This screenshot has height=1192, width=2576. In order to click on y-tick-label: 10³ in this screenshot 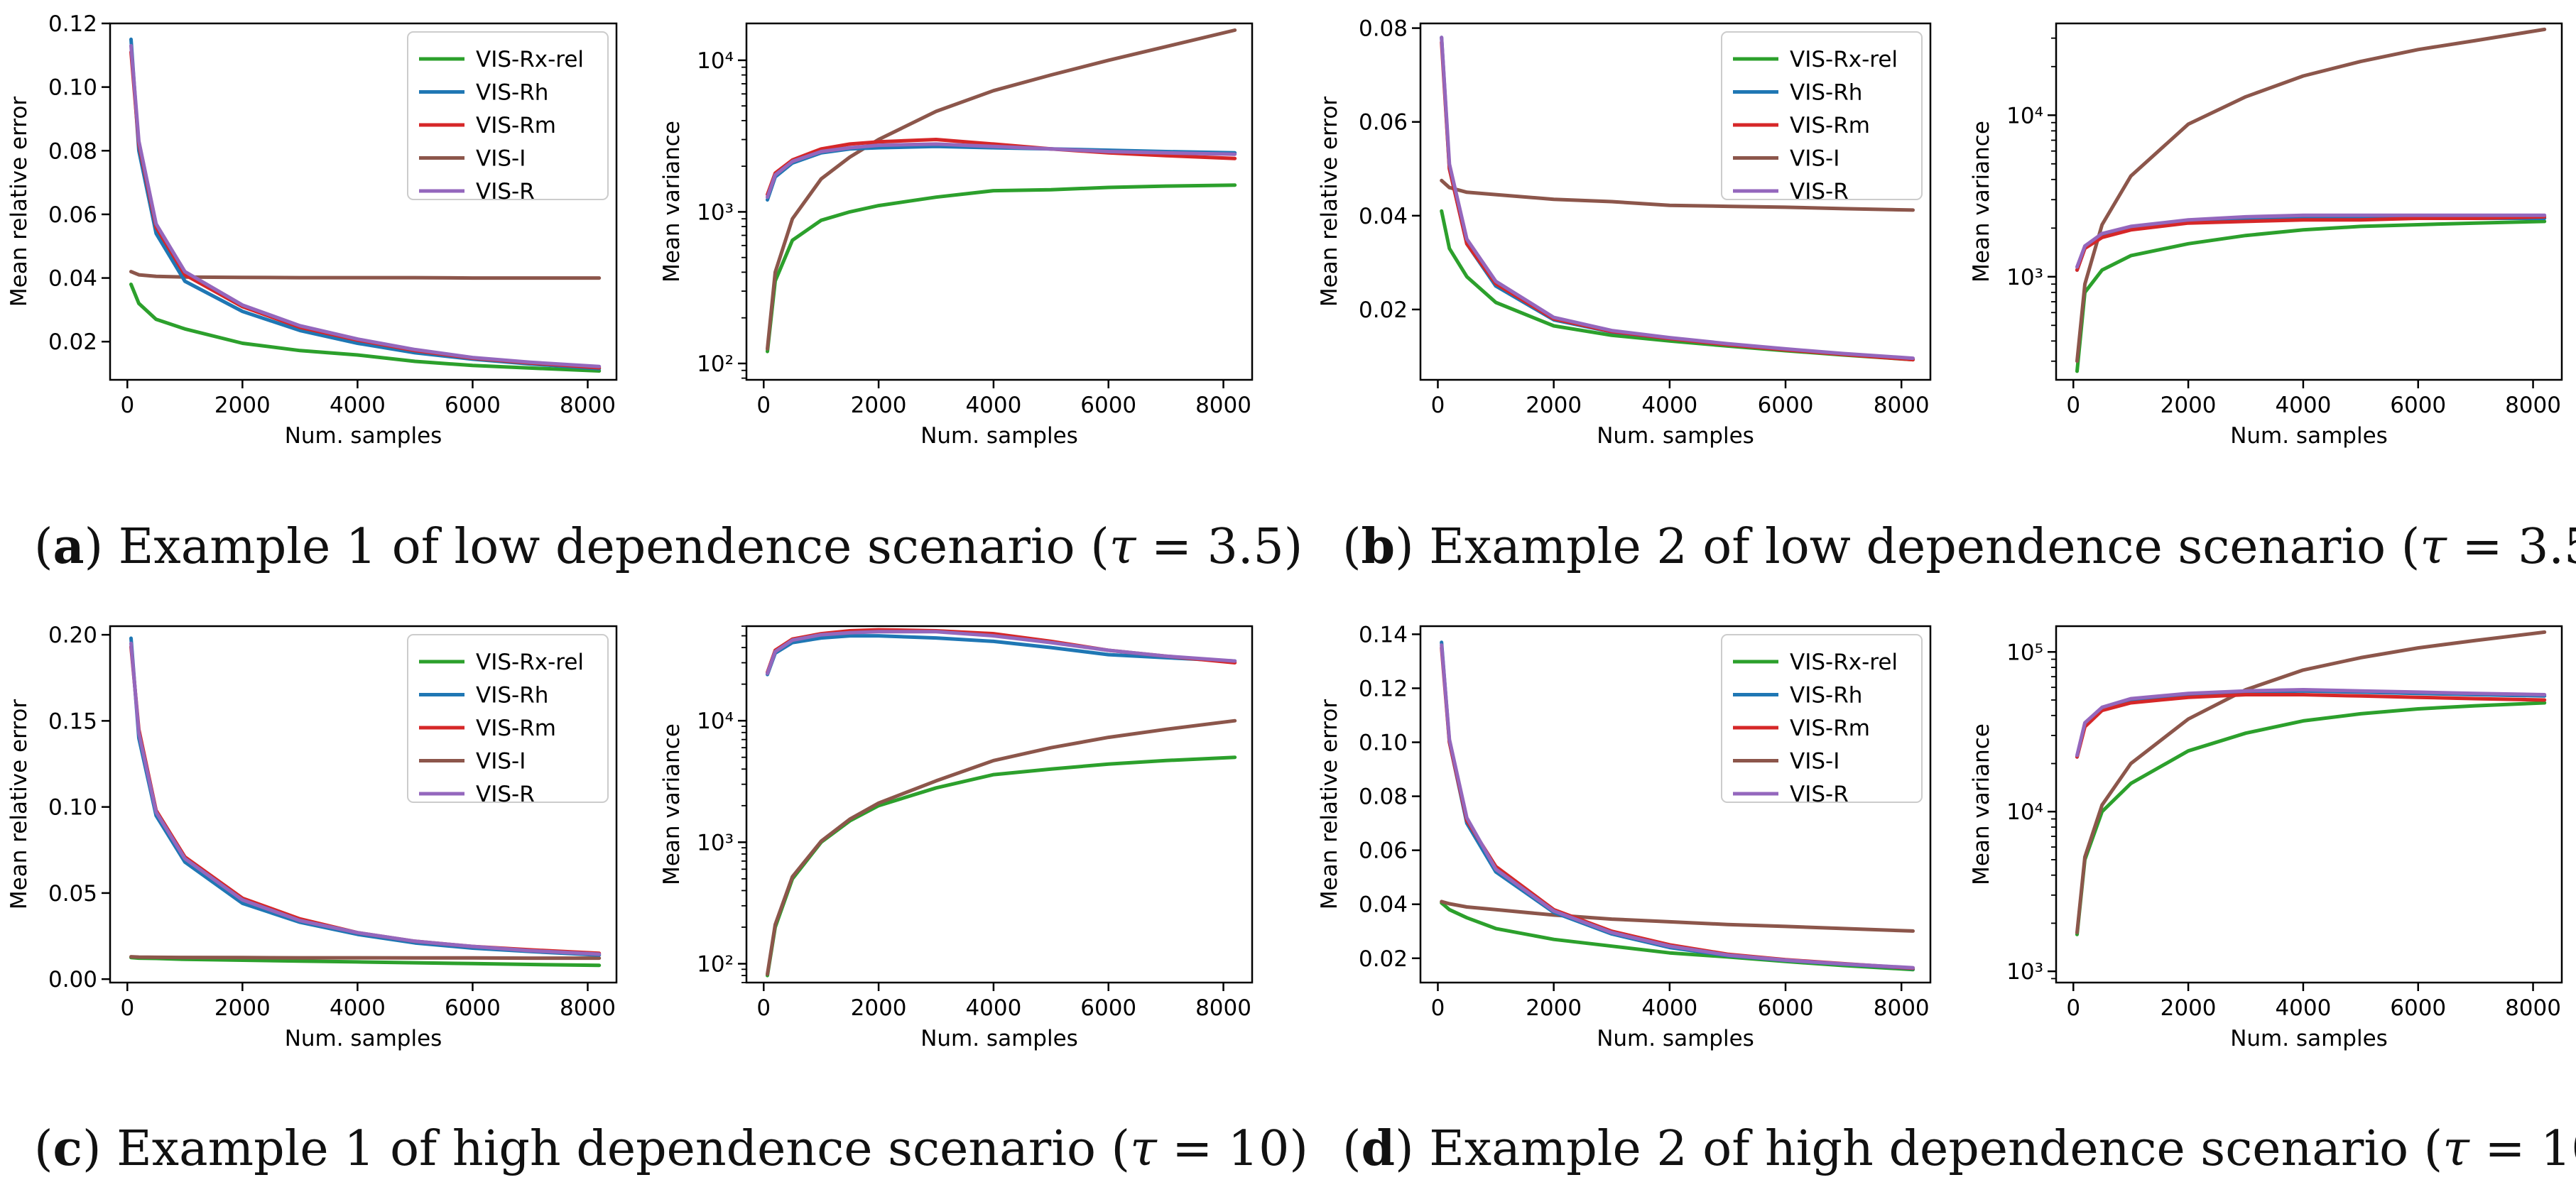, I will do `click(715, 843)`.